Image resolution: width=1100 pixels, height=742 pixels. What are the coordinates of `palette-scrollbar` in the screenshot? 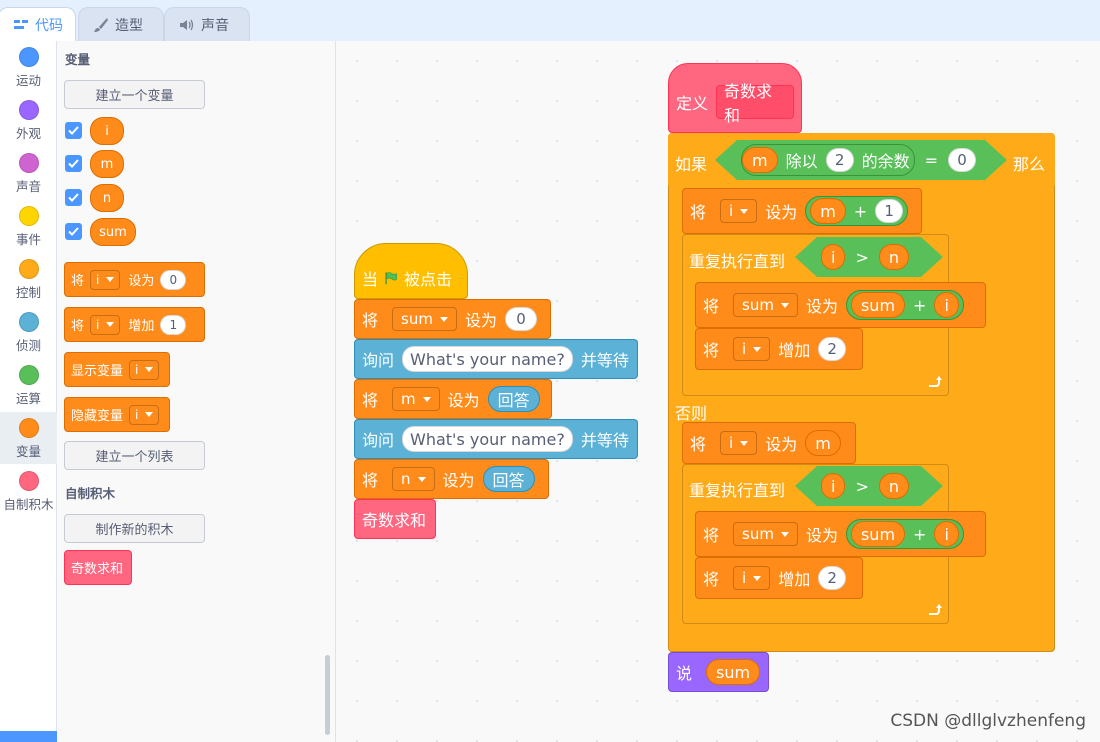 It's located at (327, 695).